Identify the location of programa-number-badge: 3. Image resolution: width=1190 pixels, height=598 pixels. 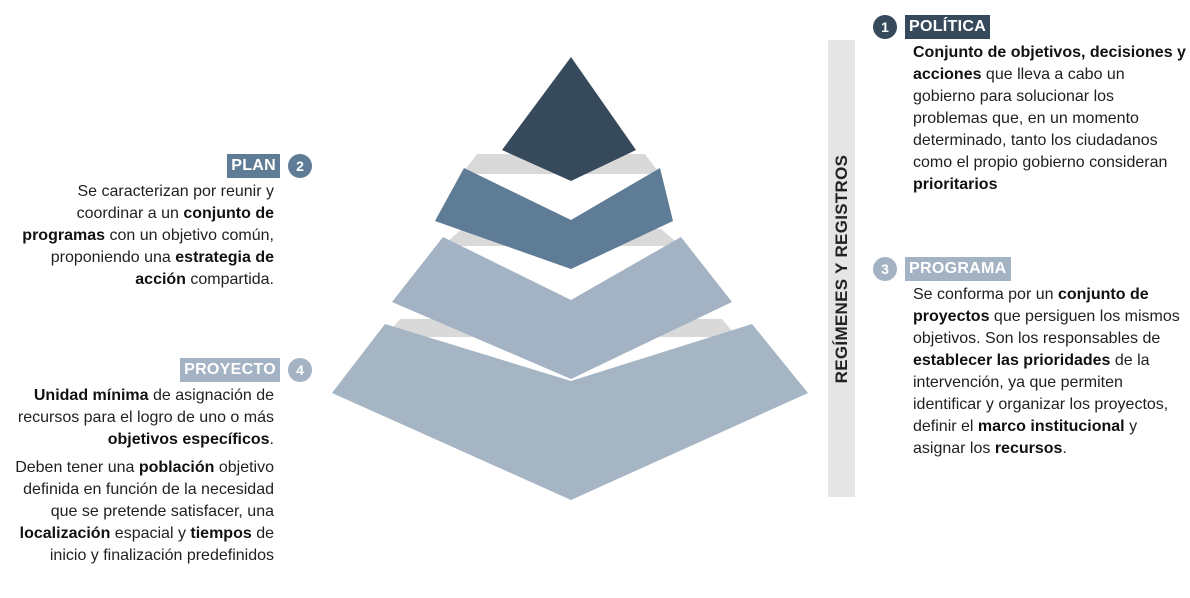
(885, 269).